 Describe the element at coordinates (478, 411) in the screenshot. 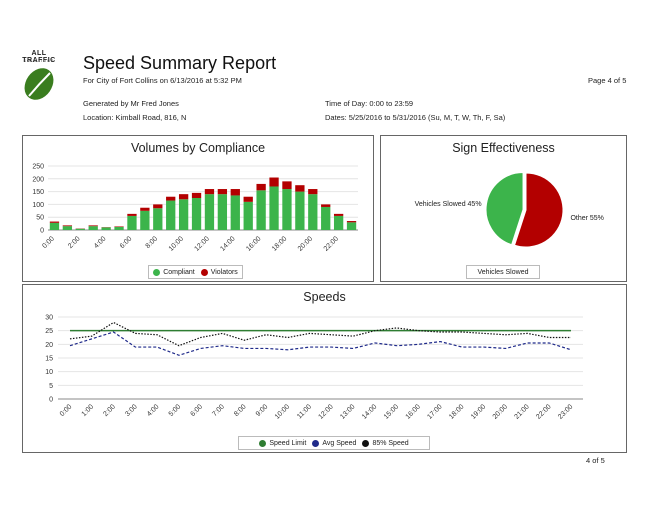

I see `x-tick-label: 19:00` at that location.